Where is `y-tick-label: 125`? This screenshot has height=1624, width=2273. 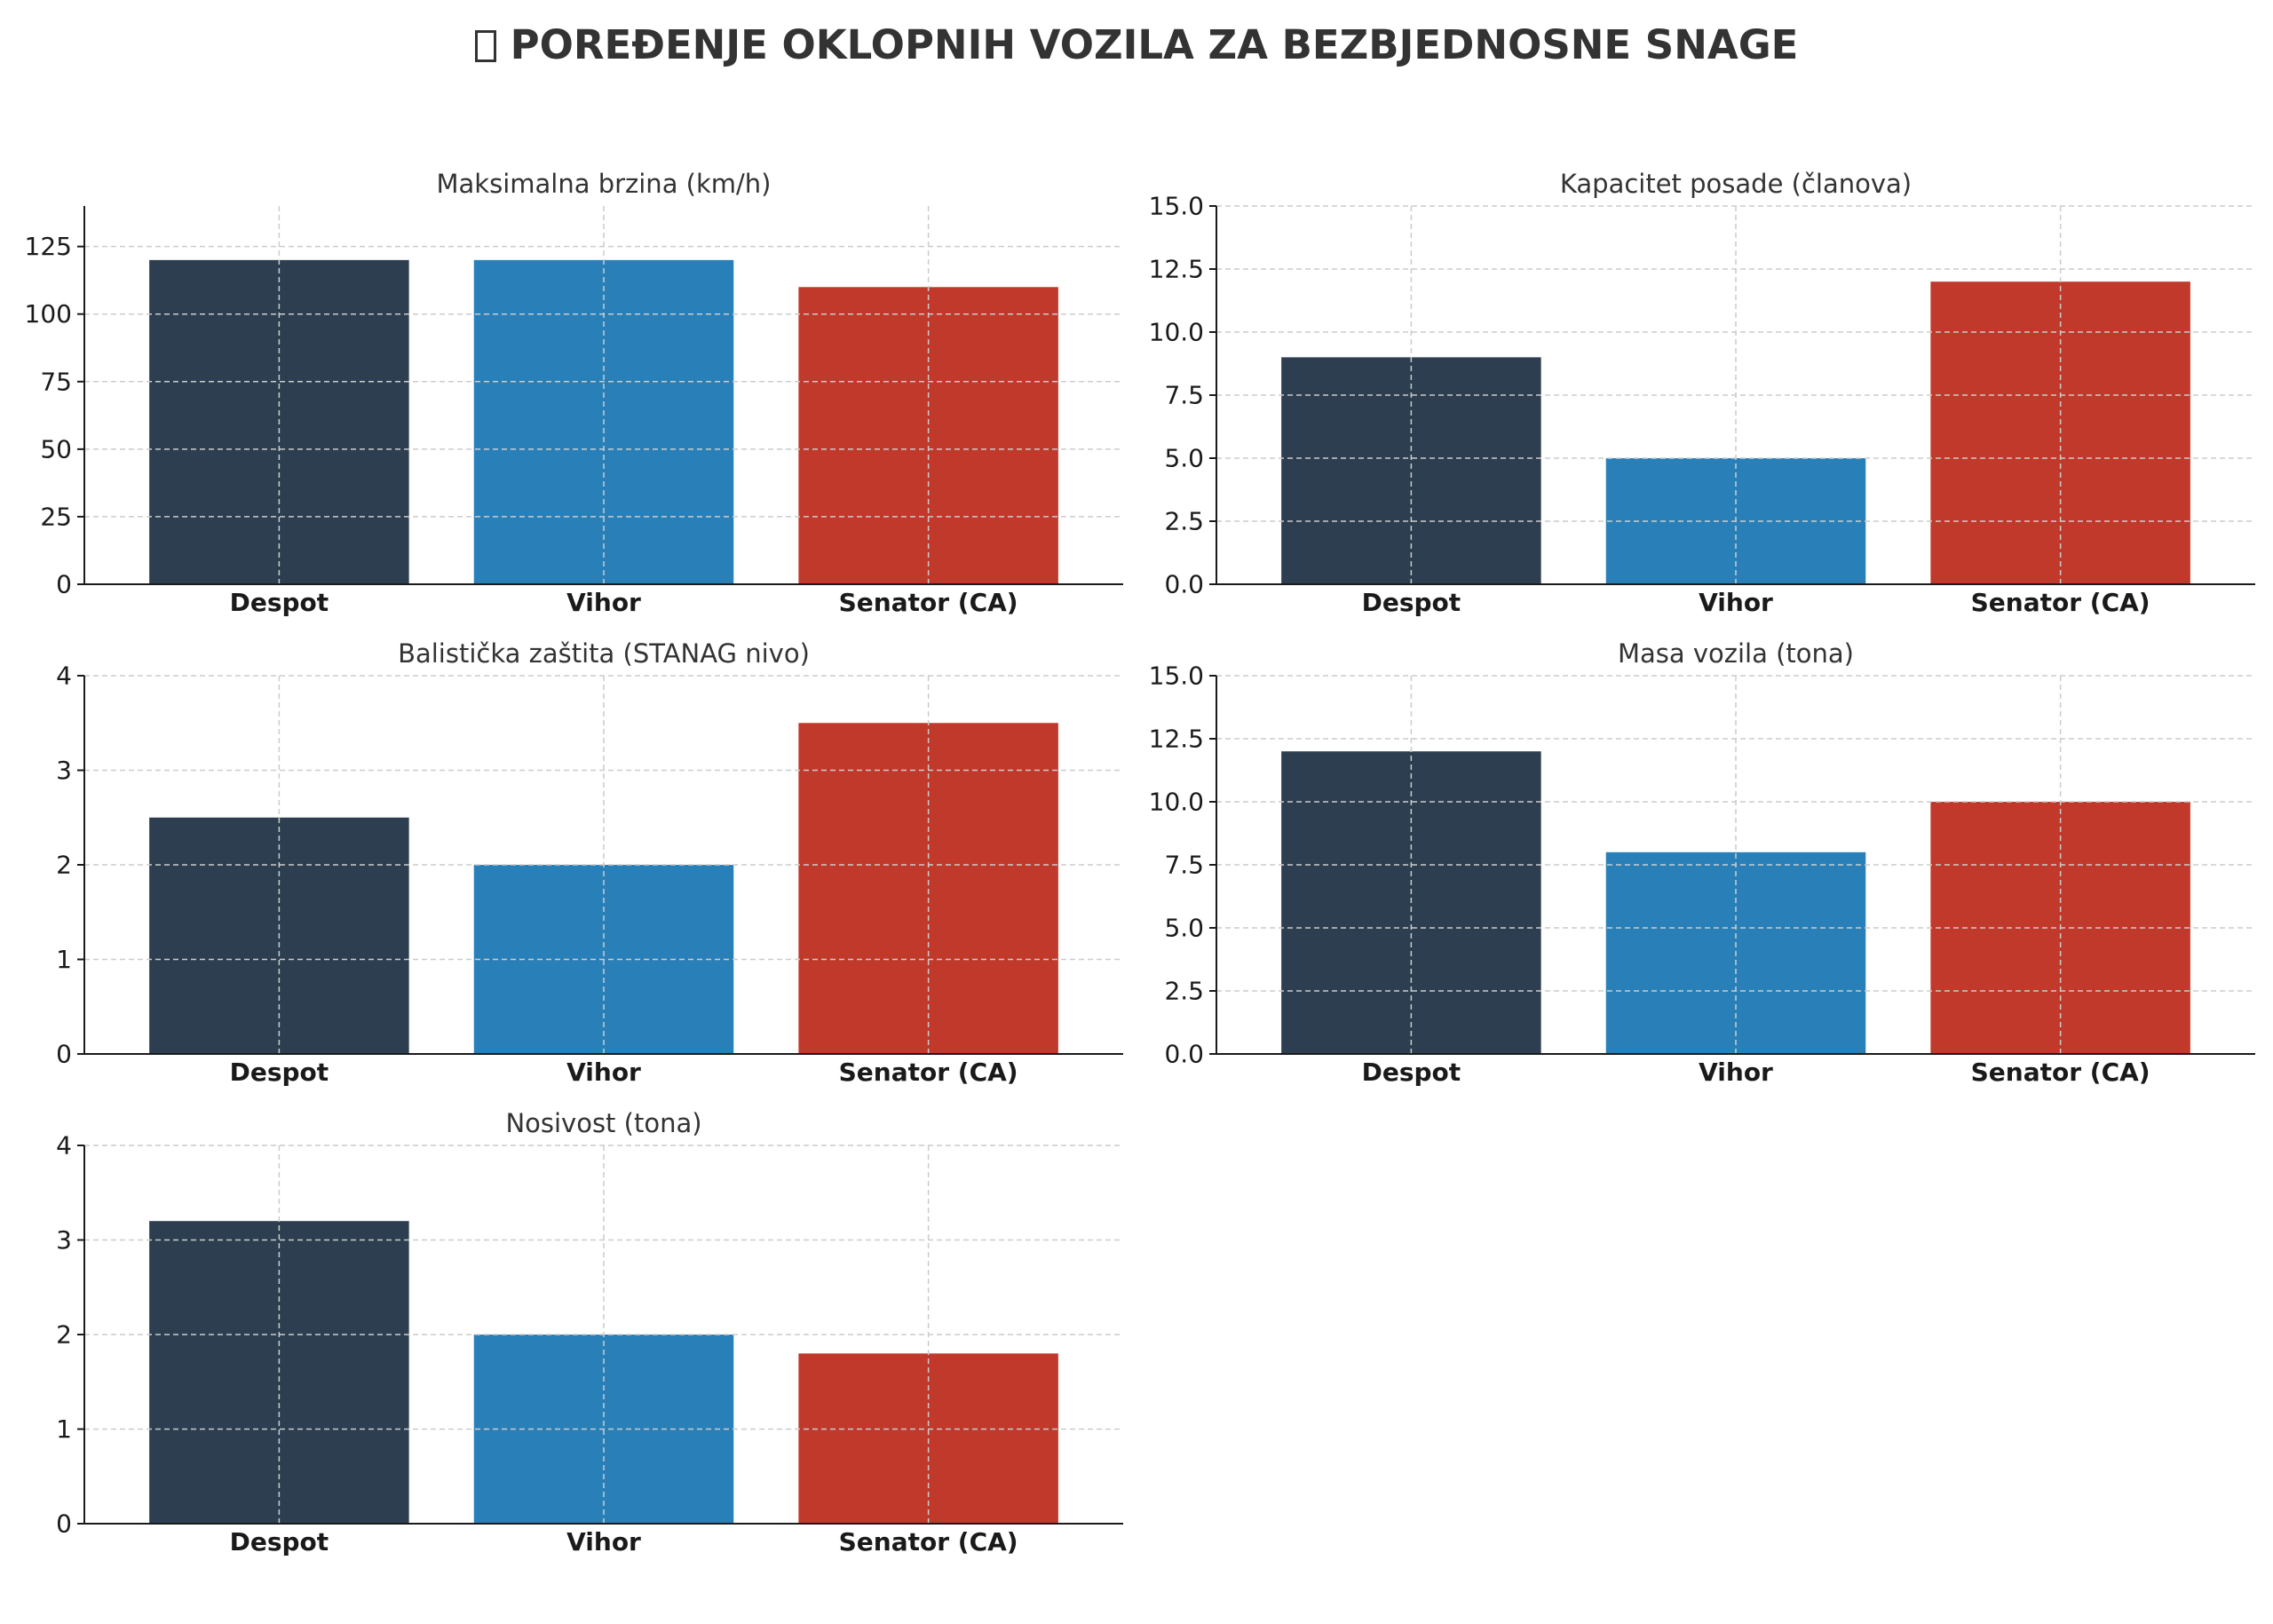 y-tick-label: 125 is located at coordinates (48, 246).